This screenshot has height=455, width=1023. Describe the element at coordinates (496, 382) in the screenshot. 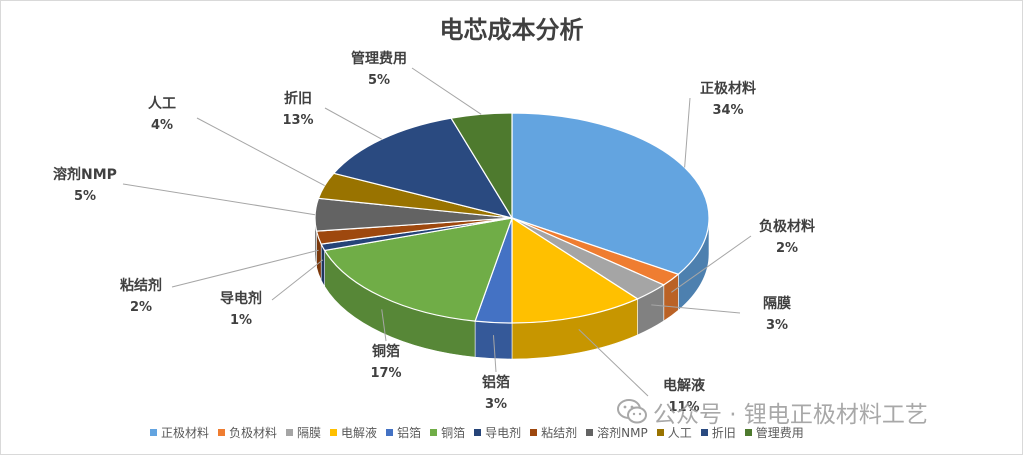

I see `slice-label-铝箔: 铝箔` at that location.